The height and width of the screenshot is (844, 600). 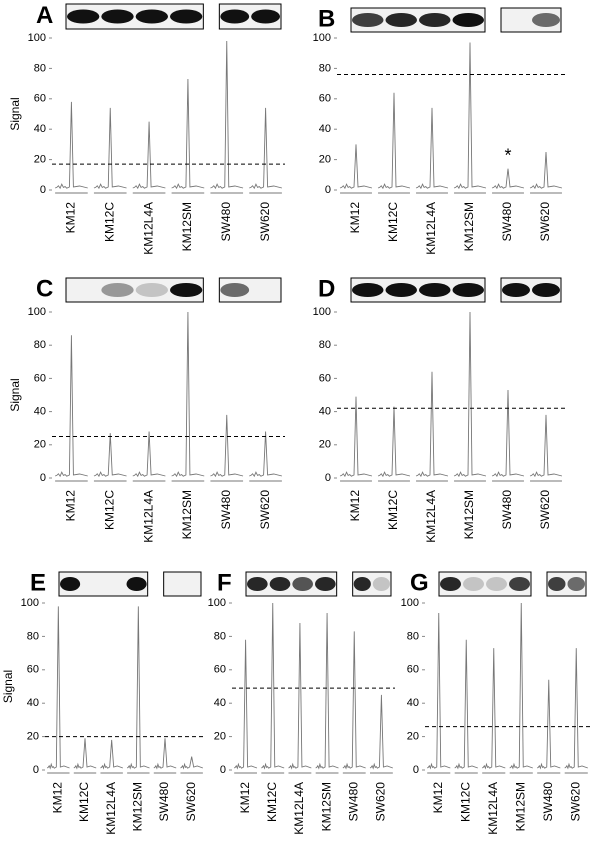 What do you see at coordinates (44, 288) in the screenshot?
I see `panel-letter: C` at bounding box center [44, 288].